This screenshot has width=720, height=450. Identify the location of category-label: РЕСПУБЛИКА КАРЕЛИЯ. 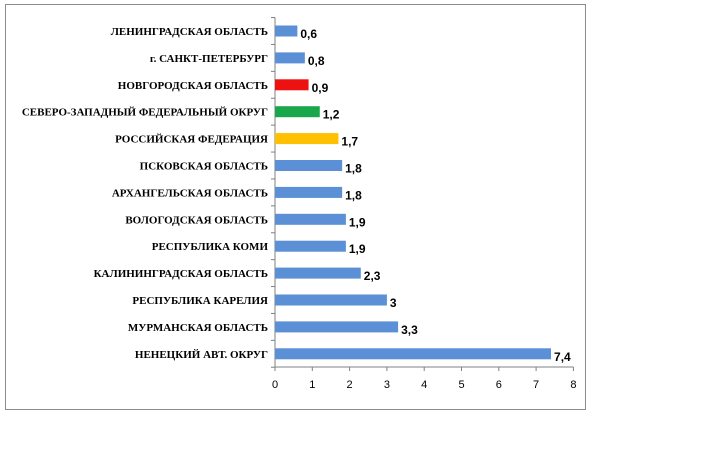
(200, 301).